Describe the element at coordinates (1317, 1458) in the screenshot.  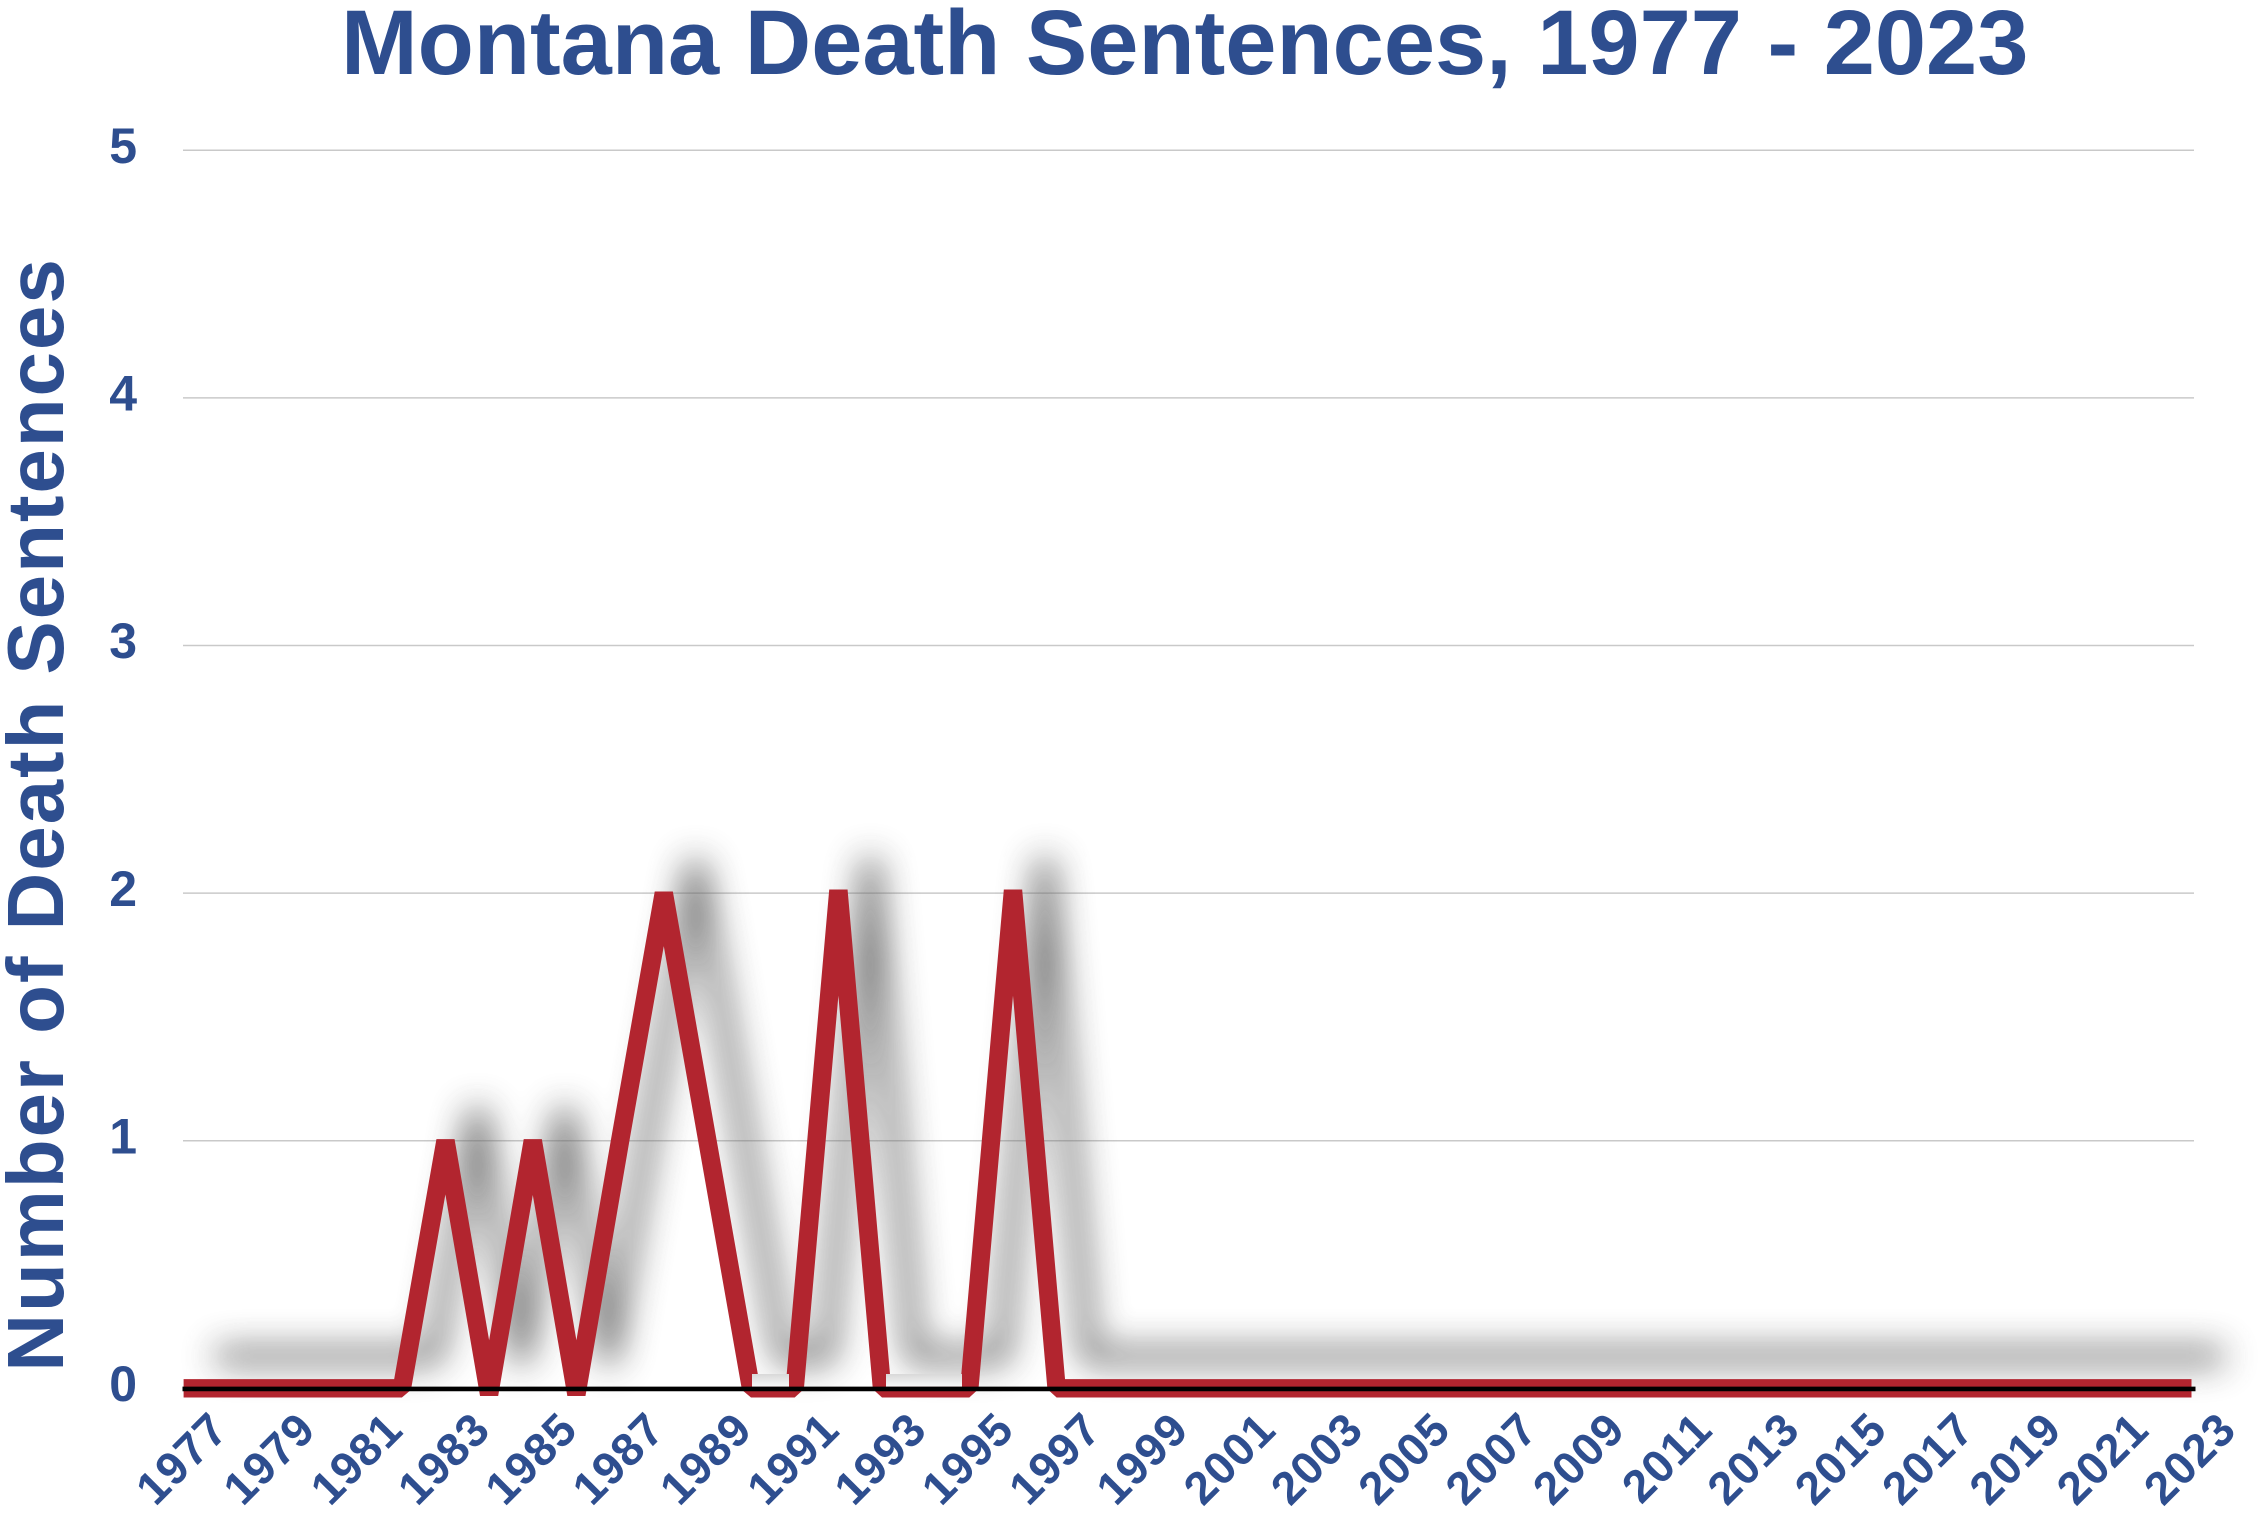
I see `svg-text: 2003` at that location.